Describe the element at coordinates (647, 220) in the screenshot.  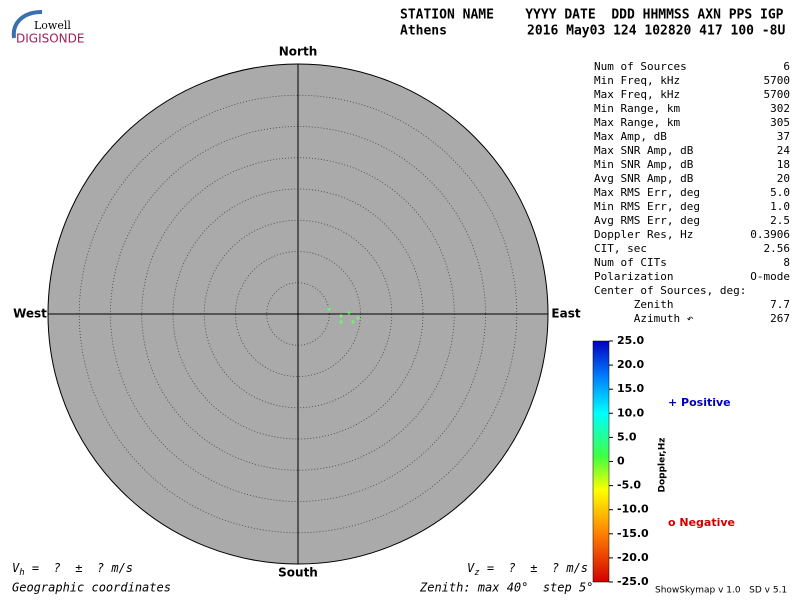
I see `stat-label: Avg RMS Err, deg` at that location.